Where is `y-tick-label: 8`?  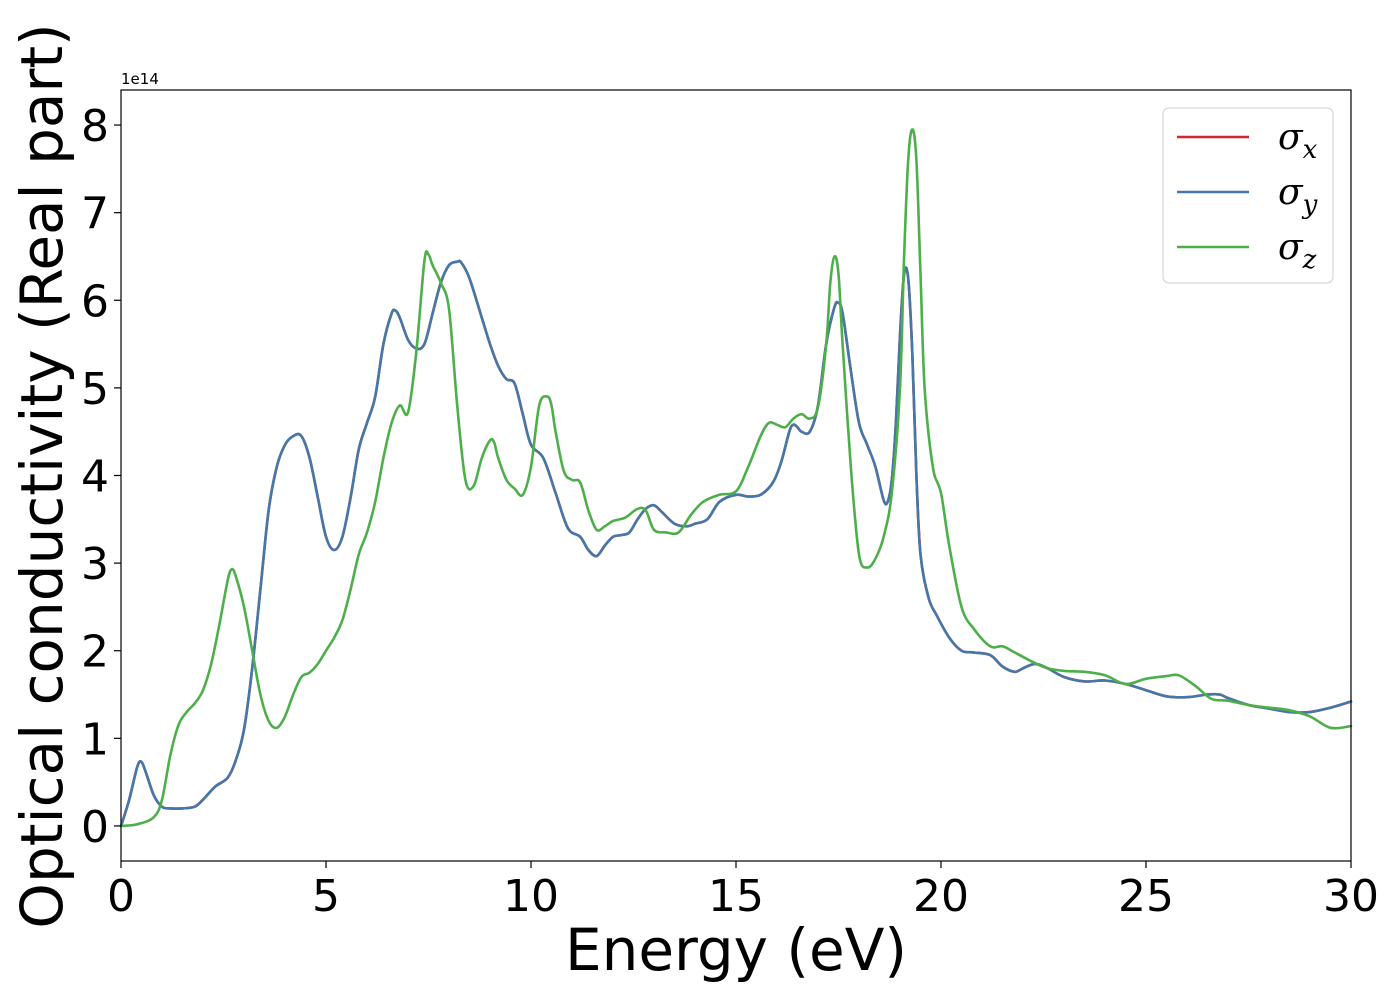 y-tick-label: 8 is located at coordinates (95, 126).